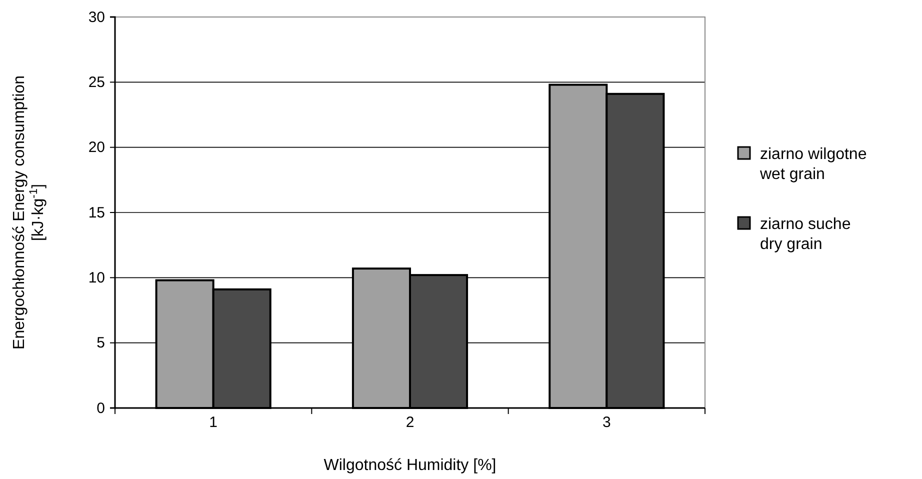 This screenshot has width=922, height=479. I want to click on y-tick-label: 15, so click(96, 213).